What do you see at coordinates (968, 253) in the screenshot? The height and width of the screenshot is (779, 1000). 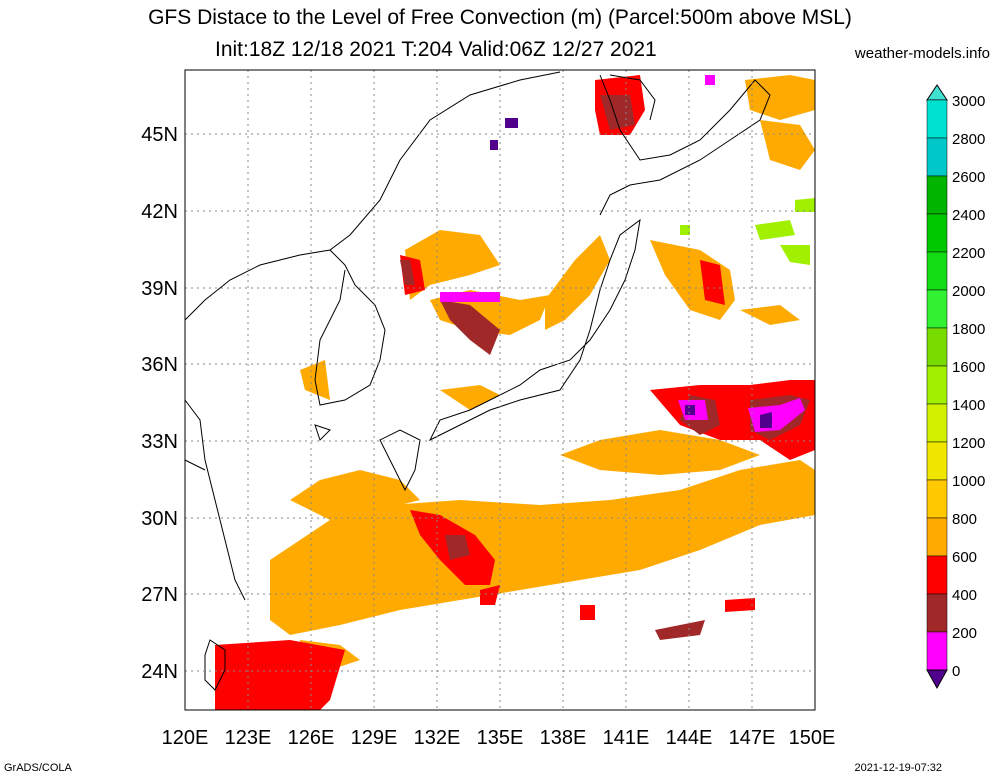 I see `colorbar-label: 2200` at bounding box center [968, 253].